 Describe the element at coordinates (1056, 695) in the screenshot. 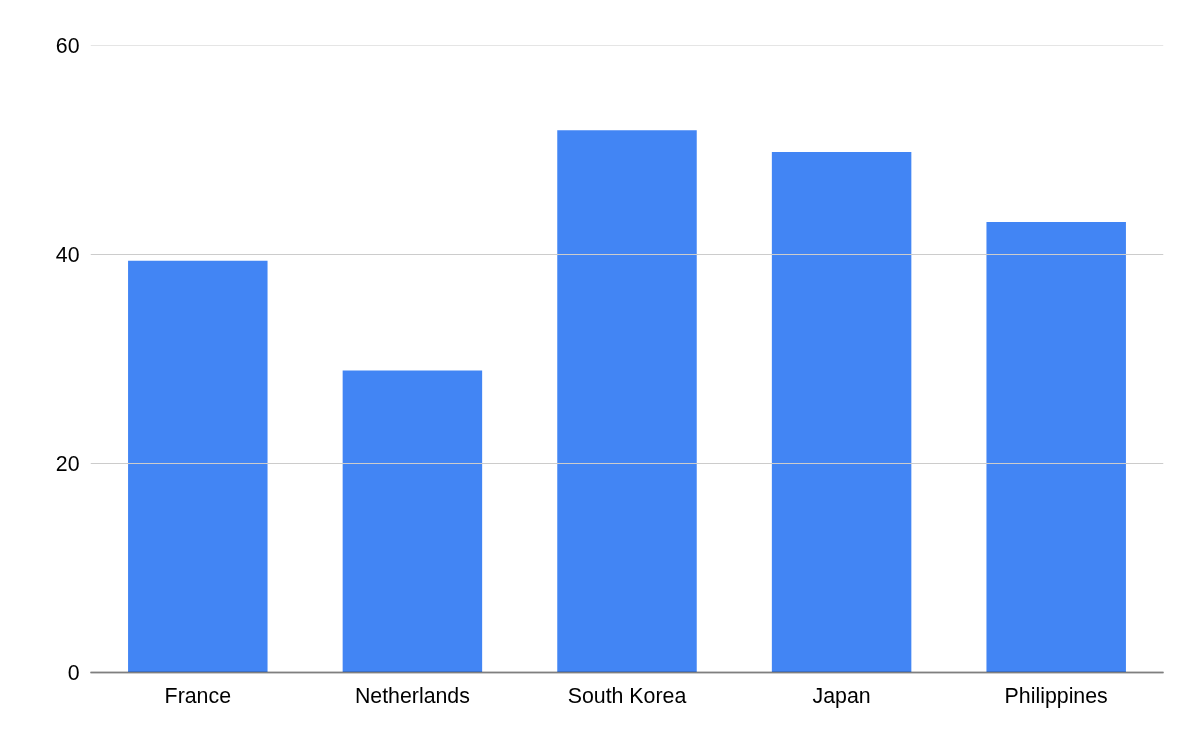

I see `x-tick-label: Philippines` at that location.